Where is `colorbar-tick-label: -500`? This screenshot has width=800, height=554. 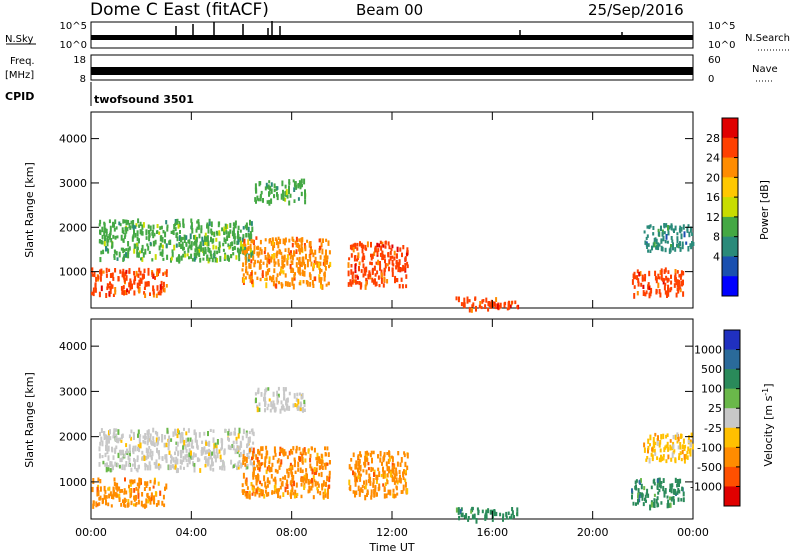 colorbar-tick-label: -500 is located at coordinates (709, 467).